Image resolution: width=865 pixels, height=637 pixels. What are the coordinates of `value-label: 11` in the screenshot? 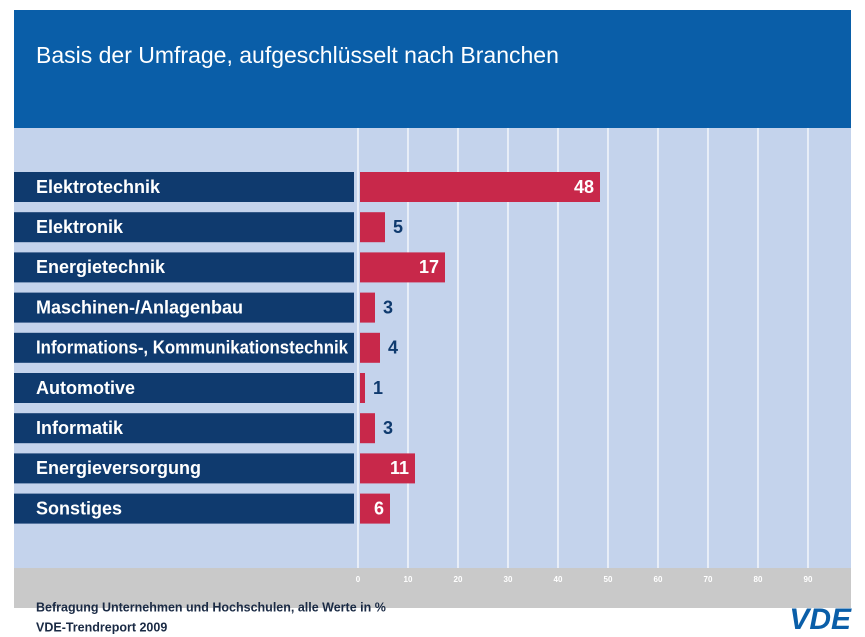 It's located at (399, 468).